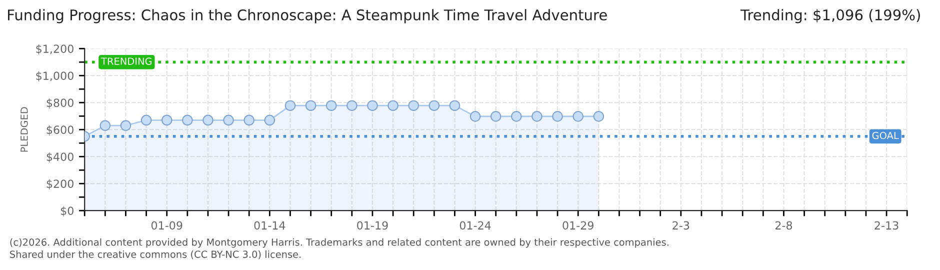 The width and height of the screenshot is (940, 270). I want to click on y-tick-label: $800, so click(60, 103).